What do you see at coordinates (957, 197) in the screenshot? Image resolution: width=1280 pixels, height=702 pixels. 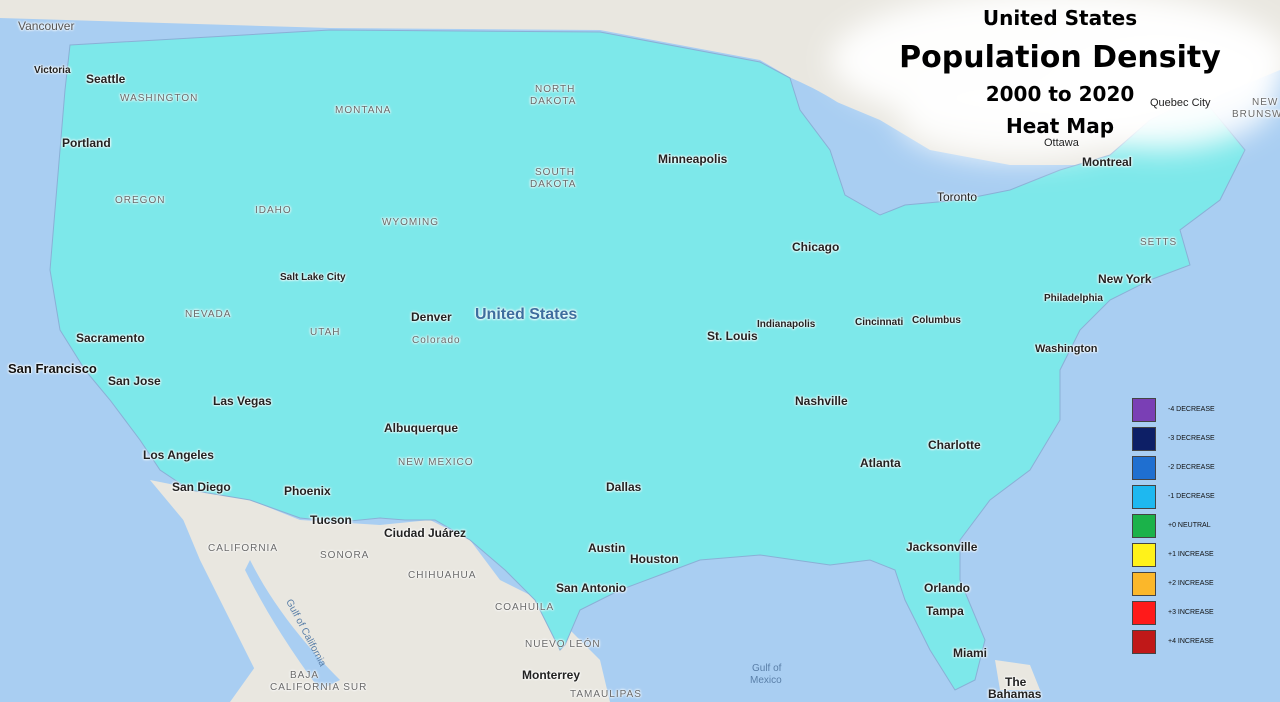 I see `city-label-toronto: Toronto` at bounding box center [957, 197].